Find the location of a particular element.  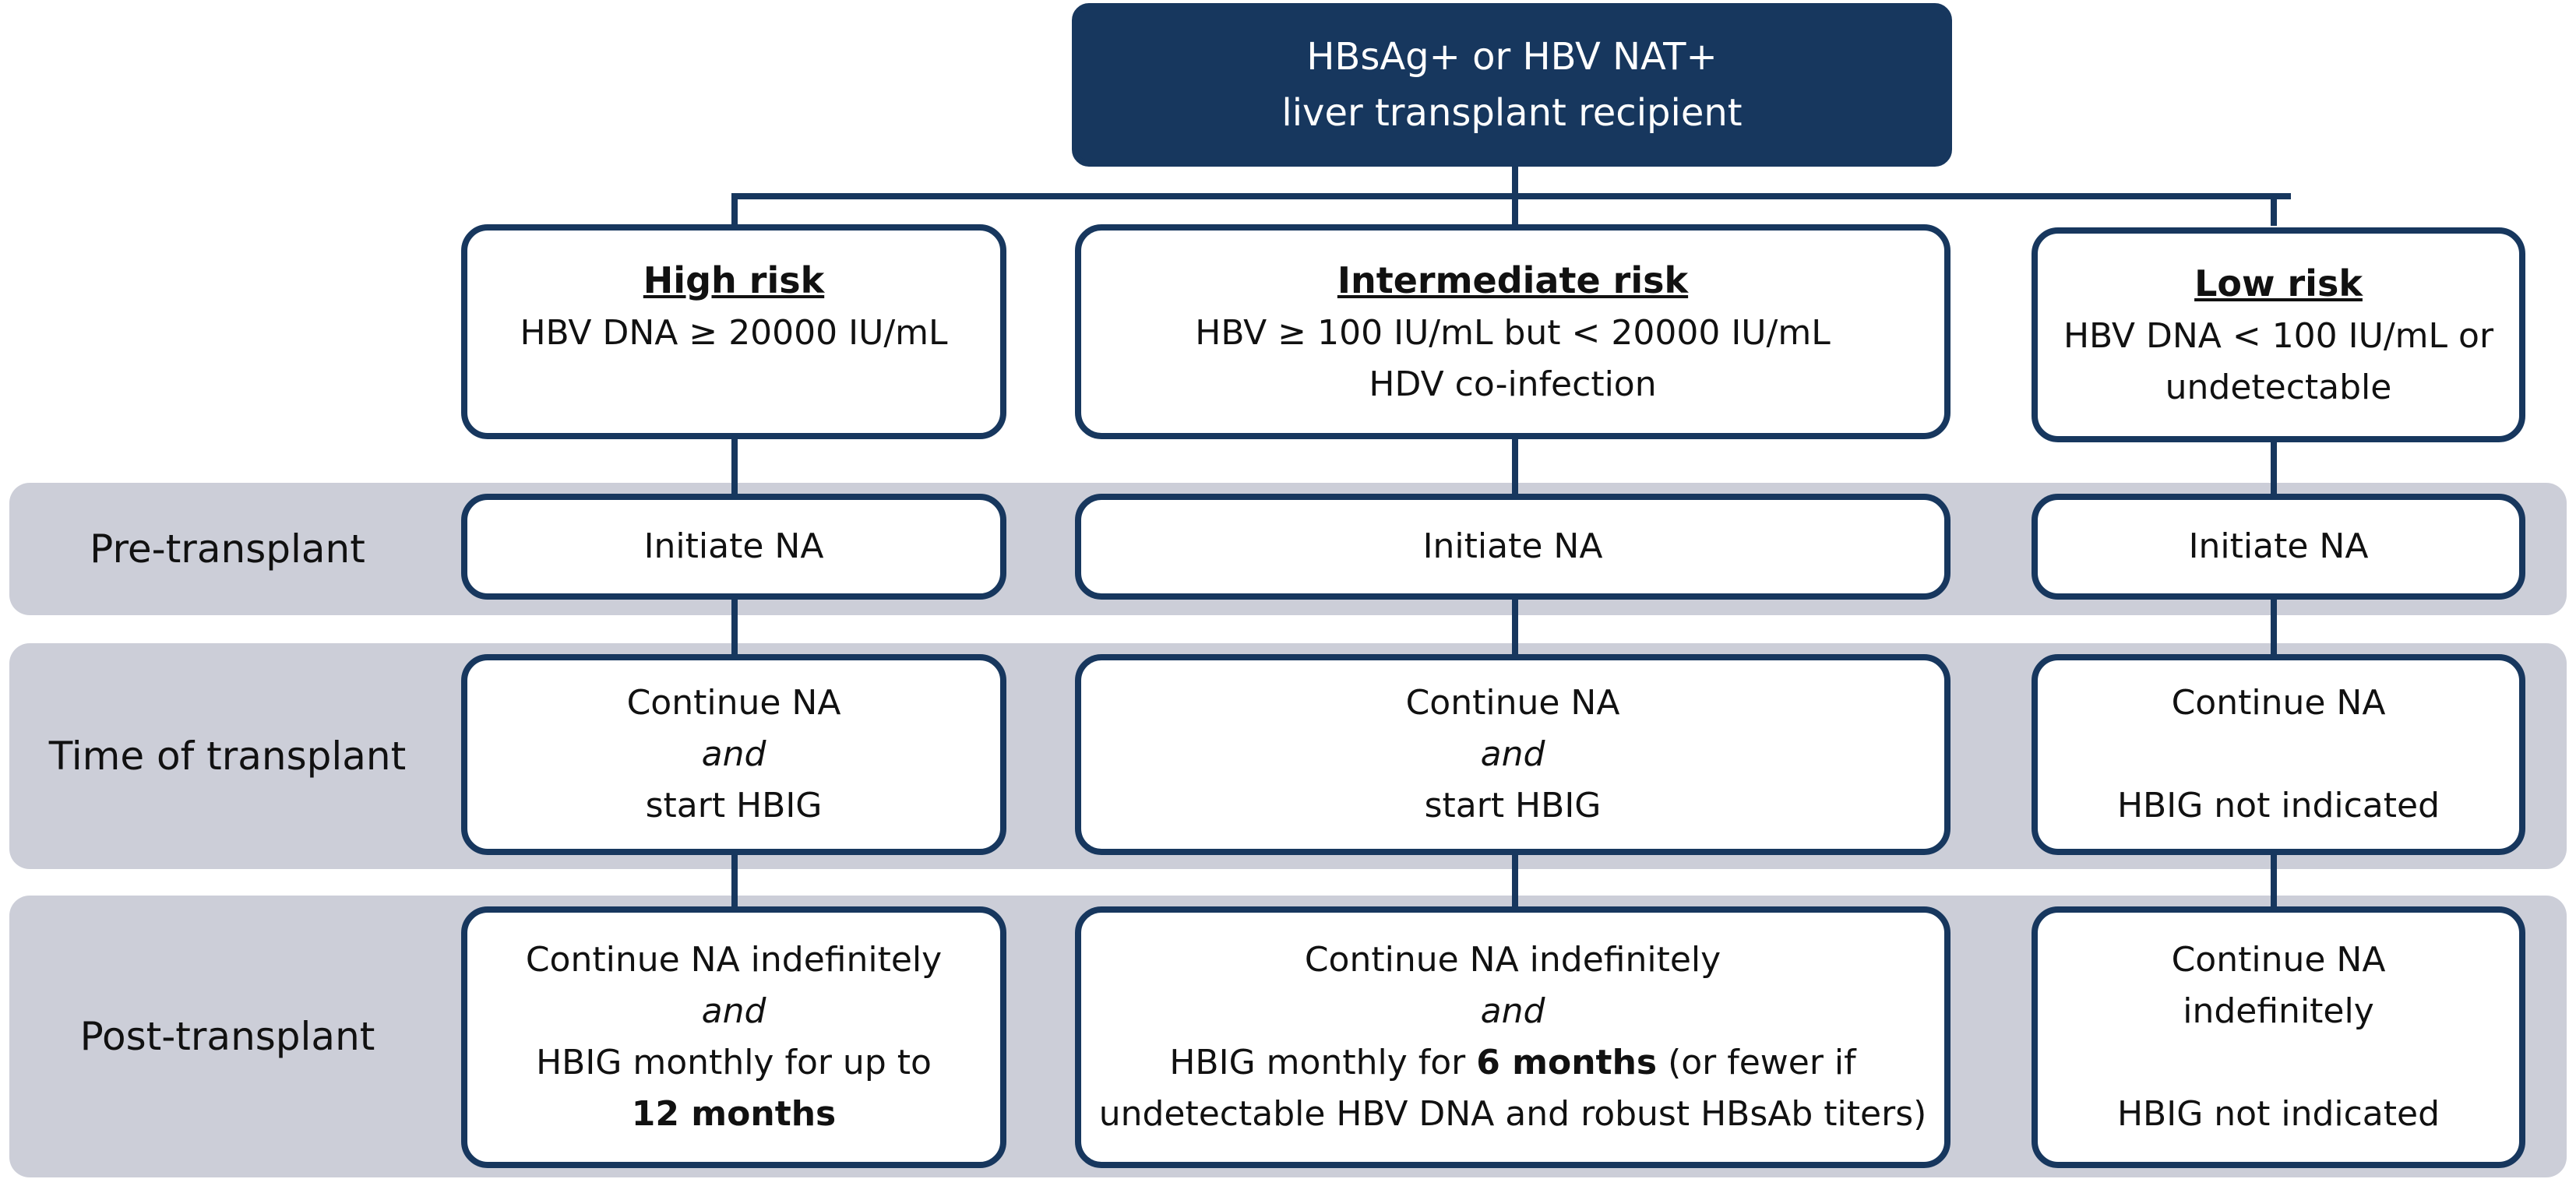

post-high-line1: Continue NA indefinitely is located at coordinates (734, 960).